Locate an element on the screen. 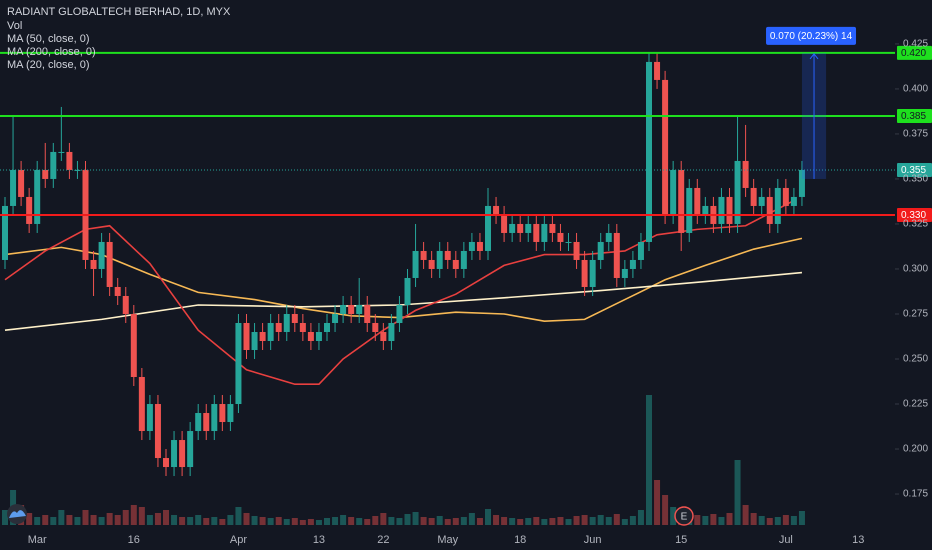  earnings-marker: E is located at coordinates (684, 516).